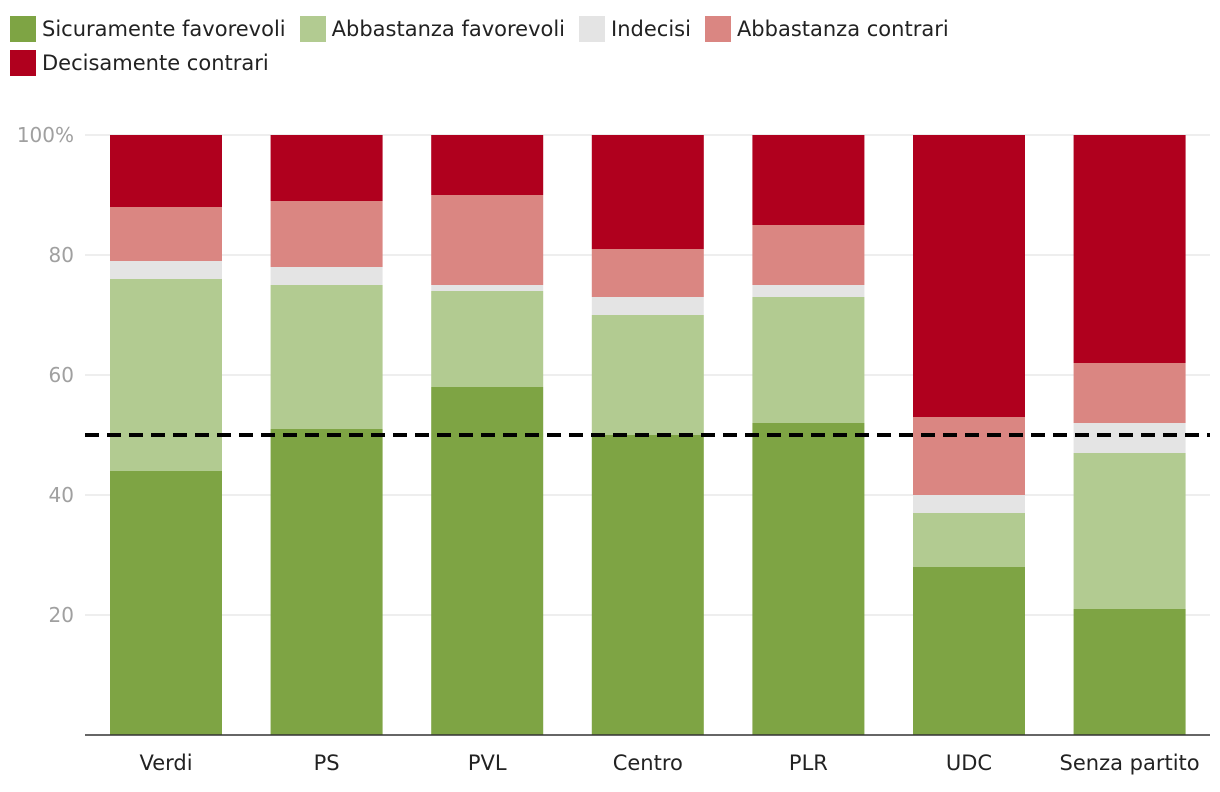  What do you see at coordinates (808, 763) in the screenshot?
I see `category-label-plr: PLR` at bounding box center [808, 763].